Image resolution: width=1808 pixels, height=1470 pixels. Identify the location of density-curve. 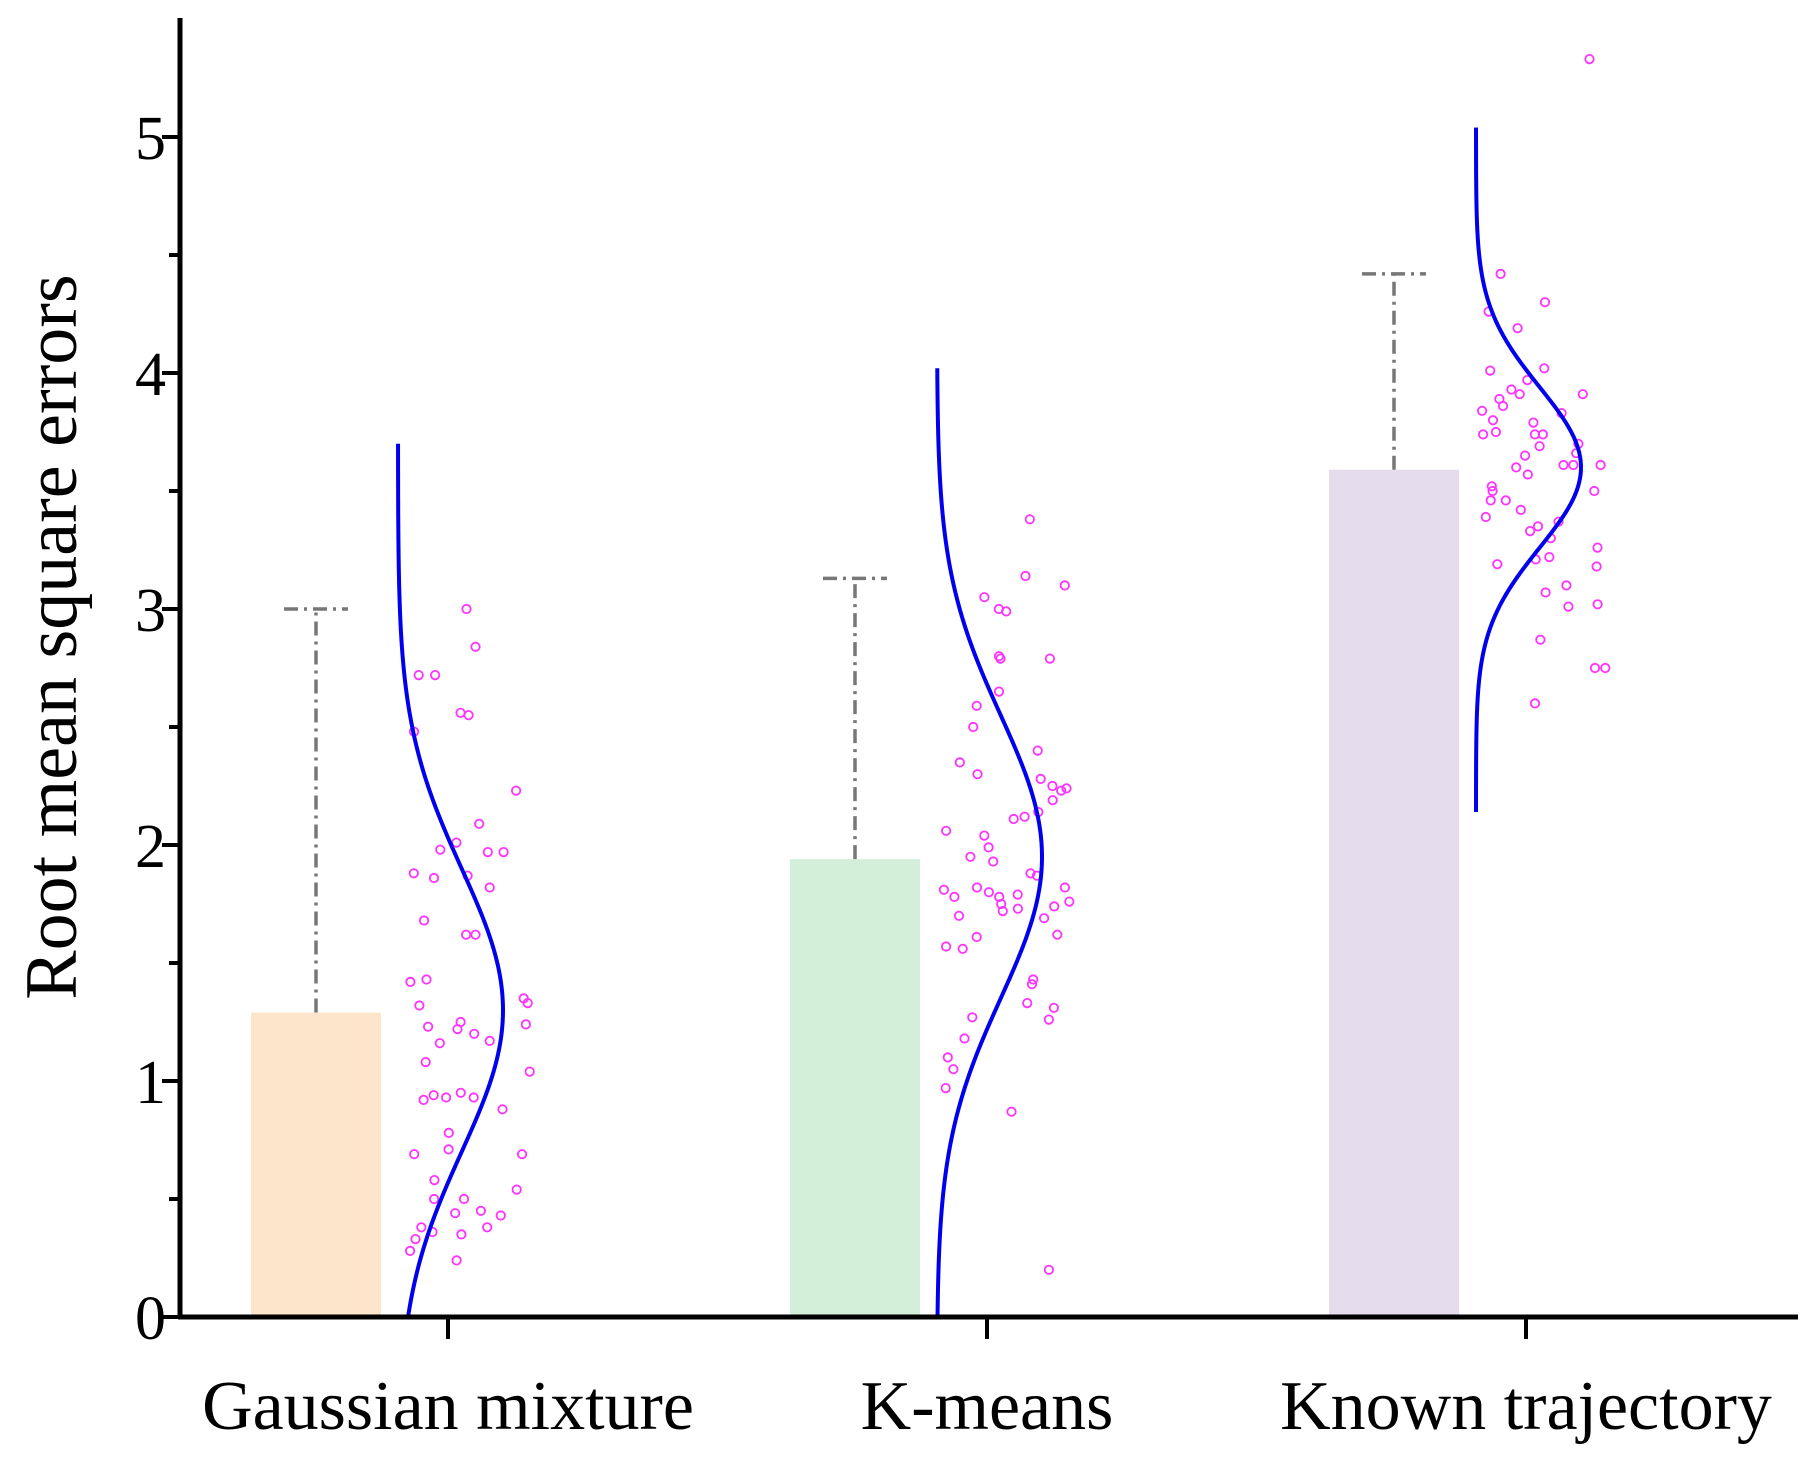
(1528, 469).